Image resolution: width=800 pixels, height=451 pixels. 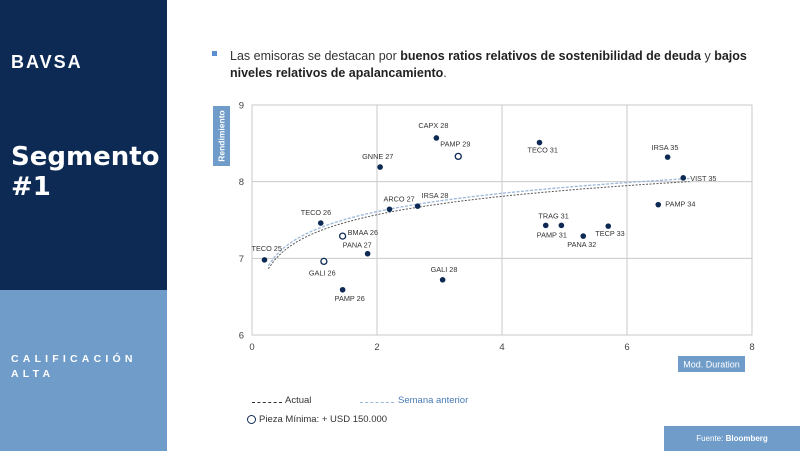 I want to click on trend-curves, so click(x=478, y=223).